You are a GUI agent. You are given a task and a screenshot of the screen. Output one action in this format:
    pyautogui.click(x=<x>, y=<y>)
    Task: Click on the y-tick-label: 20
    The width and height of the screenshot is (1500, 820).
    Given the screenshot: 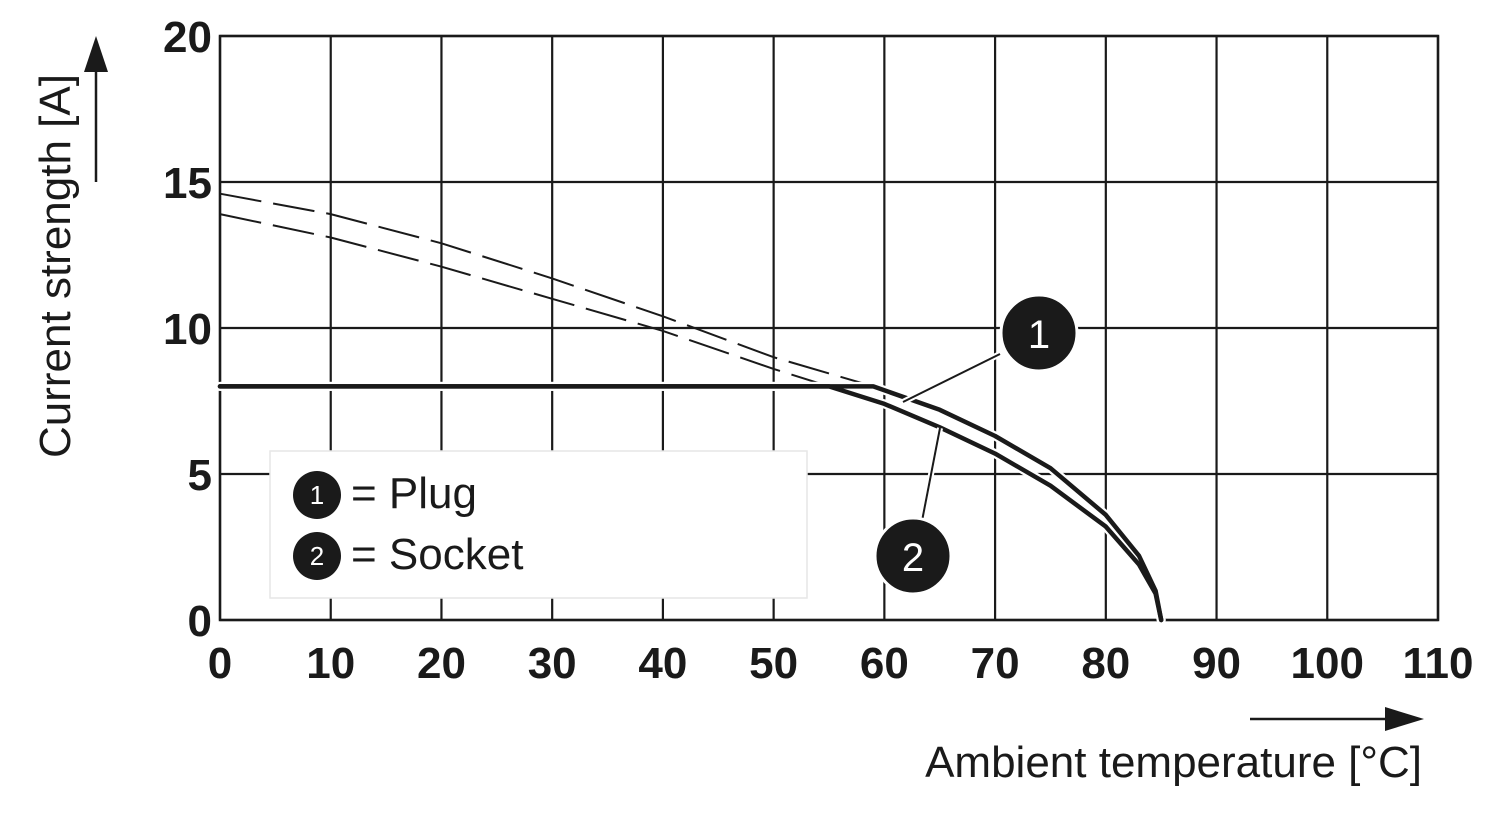 What is the action you would take?
    pyautogui.click(x=187, y=37)
    